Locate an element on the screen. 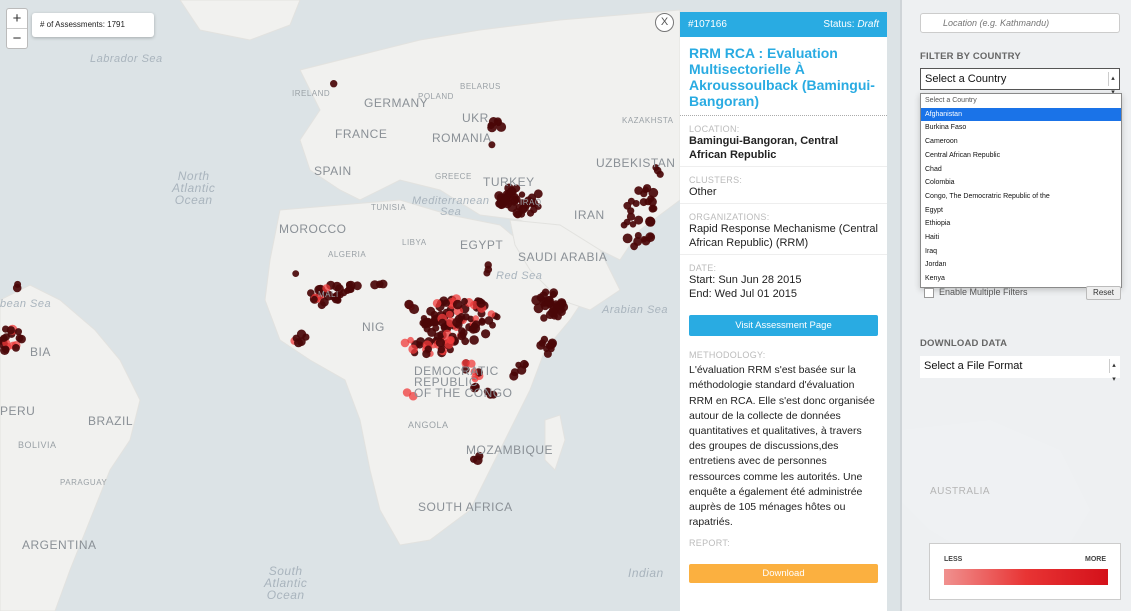  file-format-select: Select a File Format ▴ ▾ is located at coordinates (1020, 369).